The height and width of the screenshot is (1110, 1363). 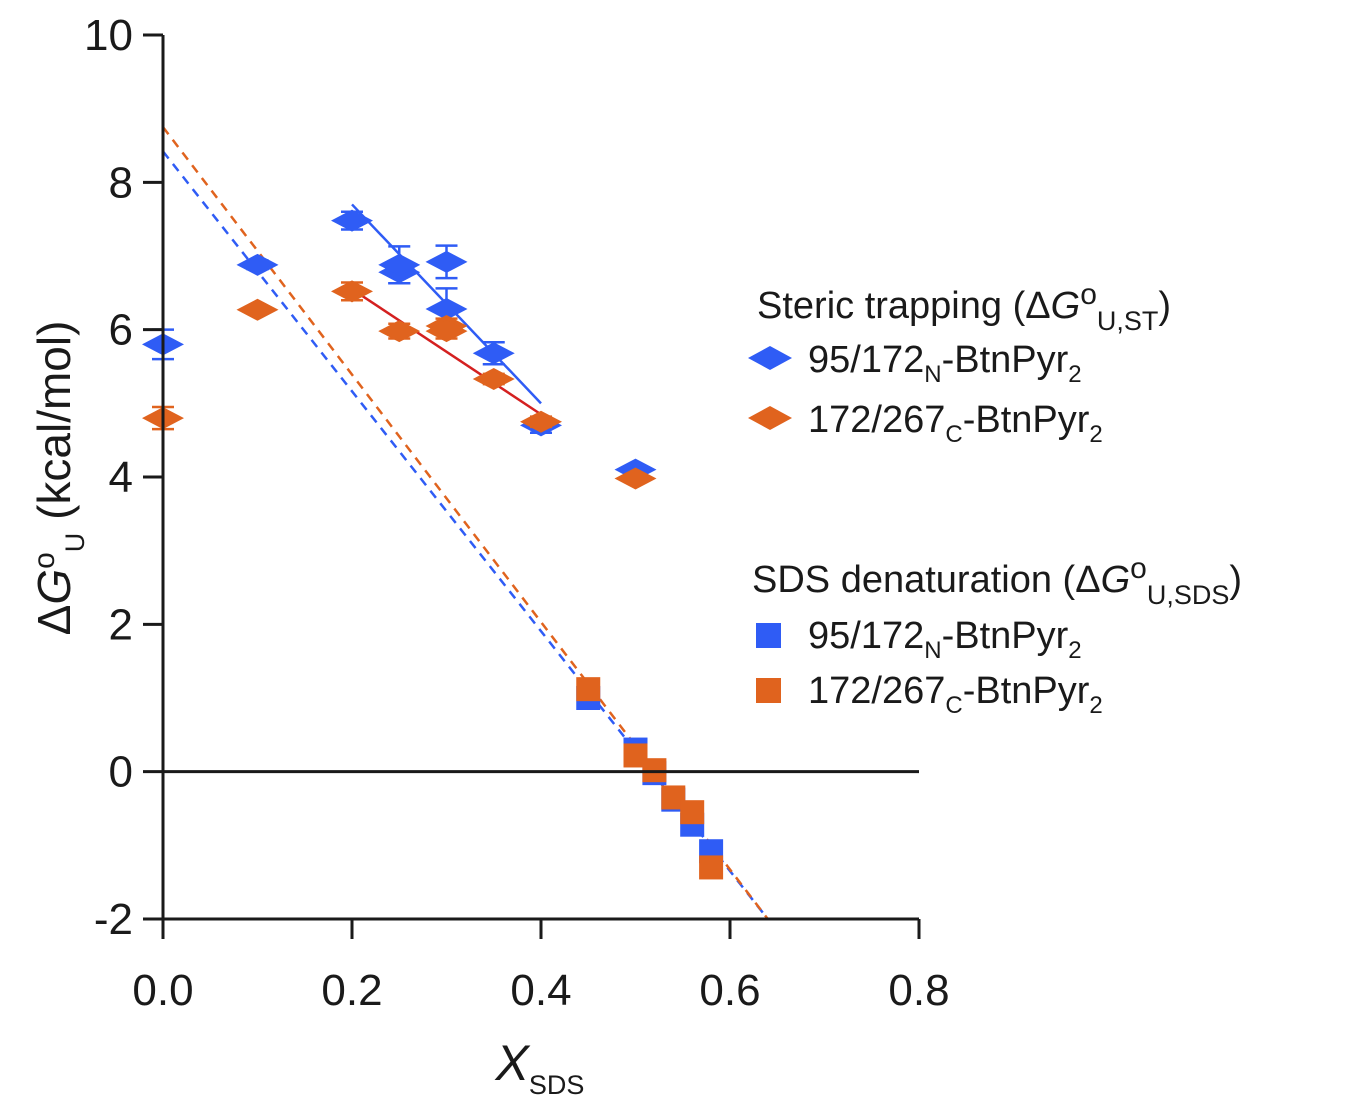 I want to click on legend-marker-orange-diamond, so click(x=770, y=418).